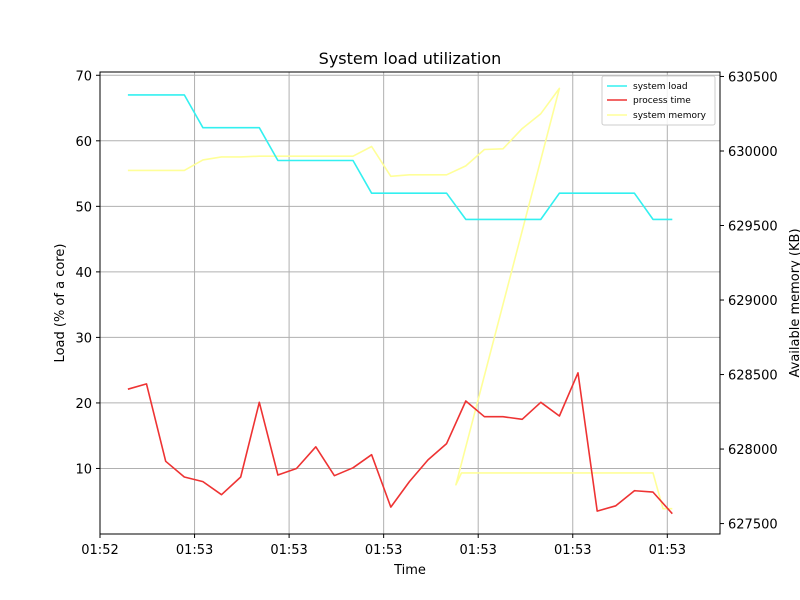 The image size is (800, 600). I want to click on y2-axis-label: Available memory (KB), so click(794, 302).